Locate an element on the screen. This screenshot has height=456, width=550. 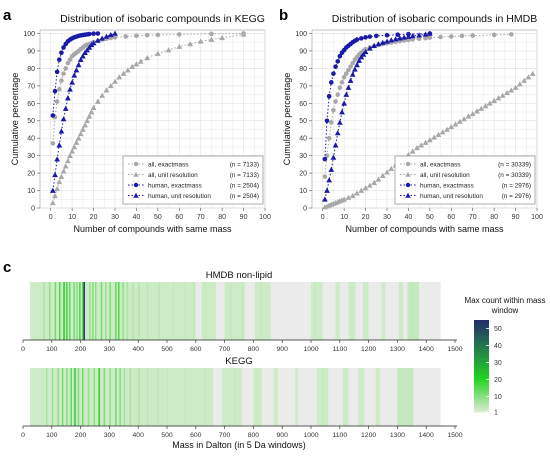
x-axis-label: Mass in Dalton (in 5 Da windows) is located at coordinates (239, 445).